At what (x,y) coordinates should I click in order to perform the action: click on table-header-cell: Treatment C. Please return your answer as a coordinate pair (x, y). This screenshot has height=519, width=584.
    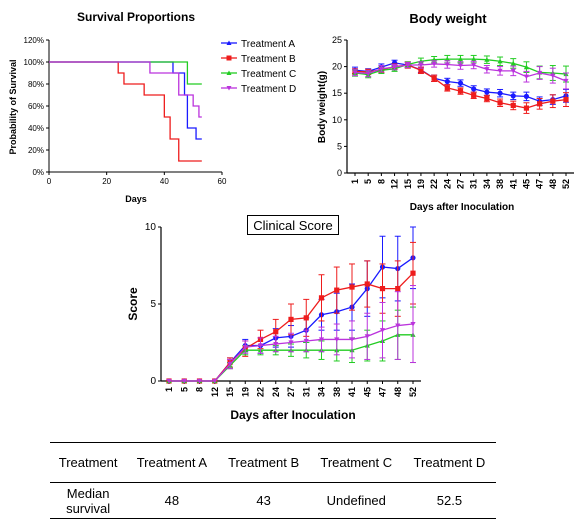
    Looking at the image, I should click on (356, 462).